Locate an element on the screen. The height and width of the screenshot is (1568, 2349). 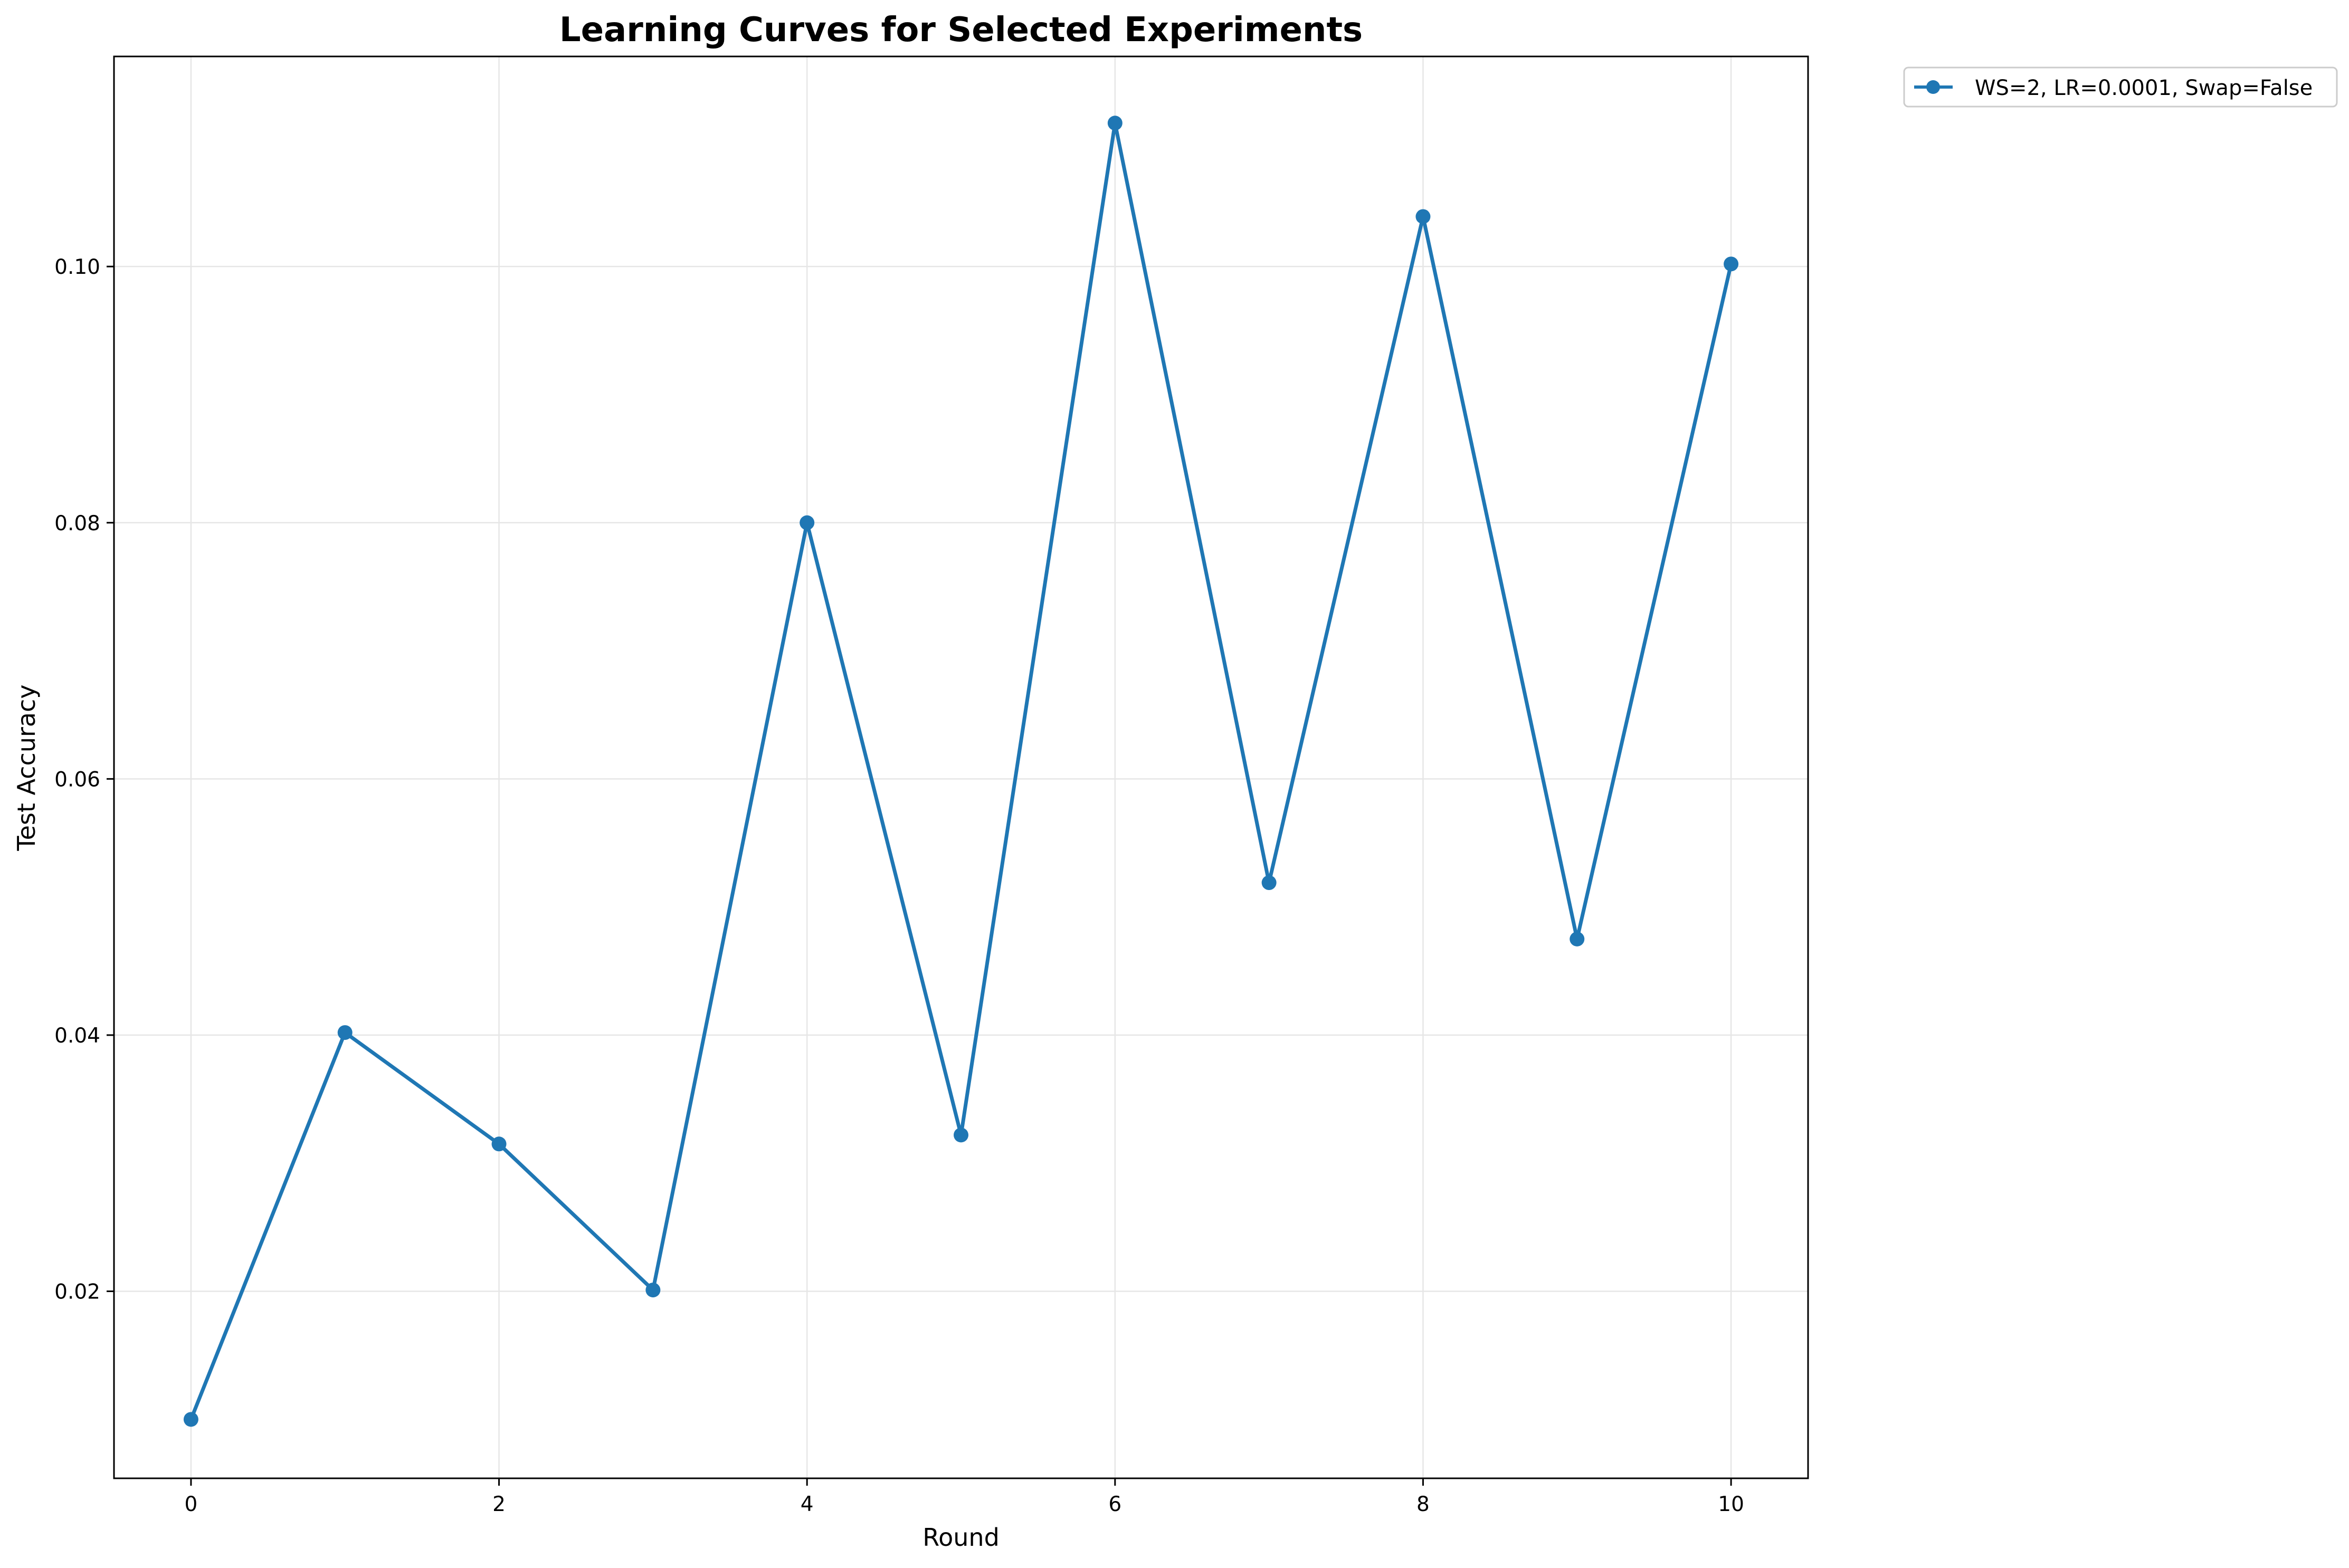
chart-title: Learning Curves for Selected Experiments is located at coordinates (961, 30).